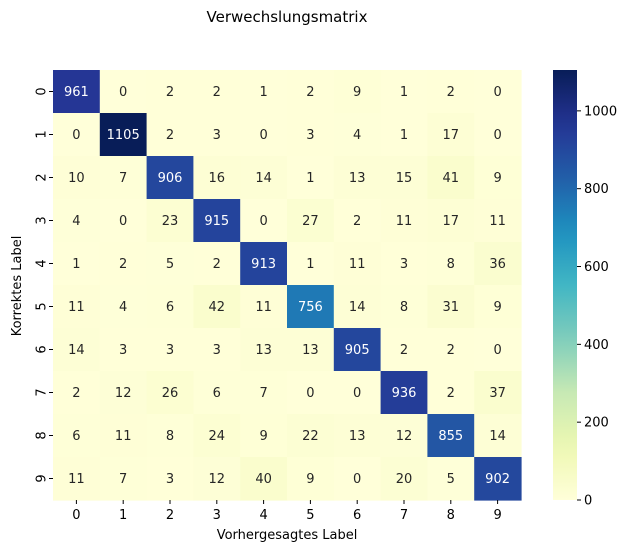  I want to click on x-tick-label: 9, so click(497, 515).